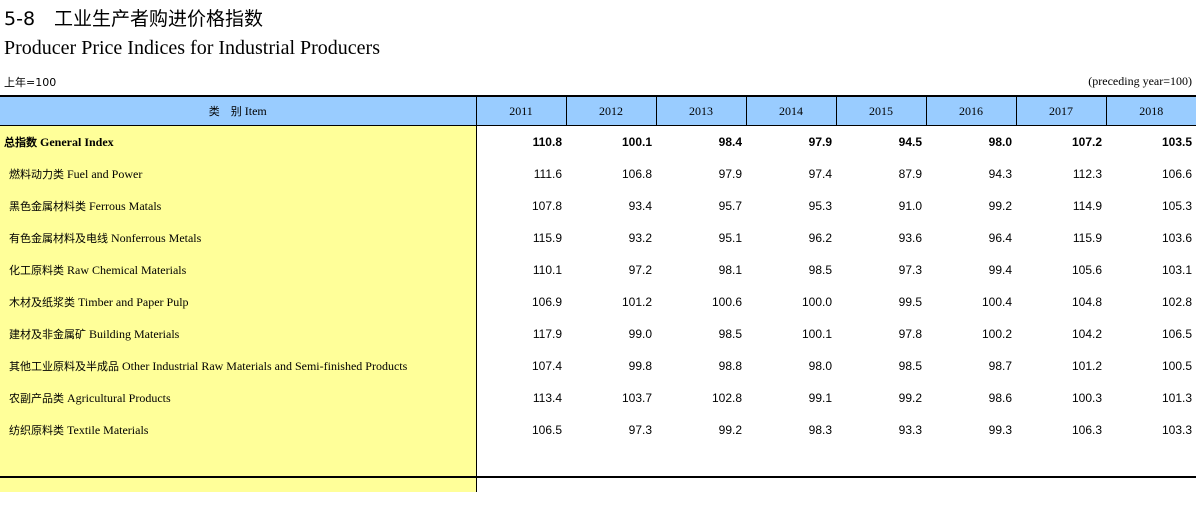 This screenshot has height=510, width=1196. I want to click on table-cell-value: 96.4, so click(1000, 238).